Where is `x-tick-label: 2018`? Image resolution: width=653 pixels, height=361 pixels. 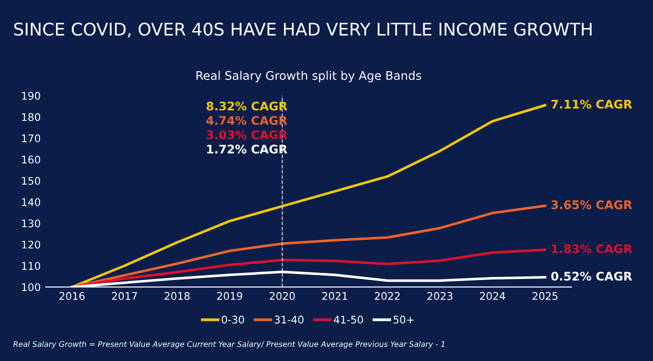
x-tick-label: 2018 is located at coordinates (177, 296).